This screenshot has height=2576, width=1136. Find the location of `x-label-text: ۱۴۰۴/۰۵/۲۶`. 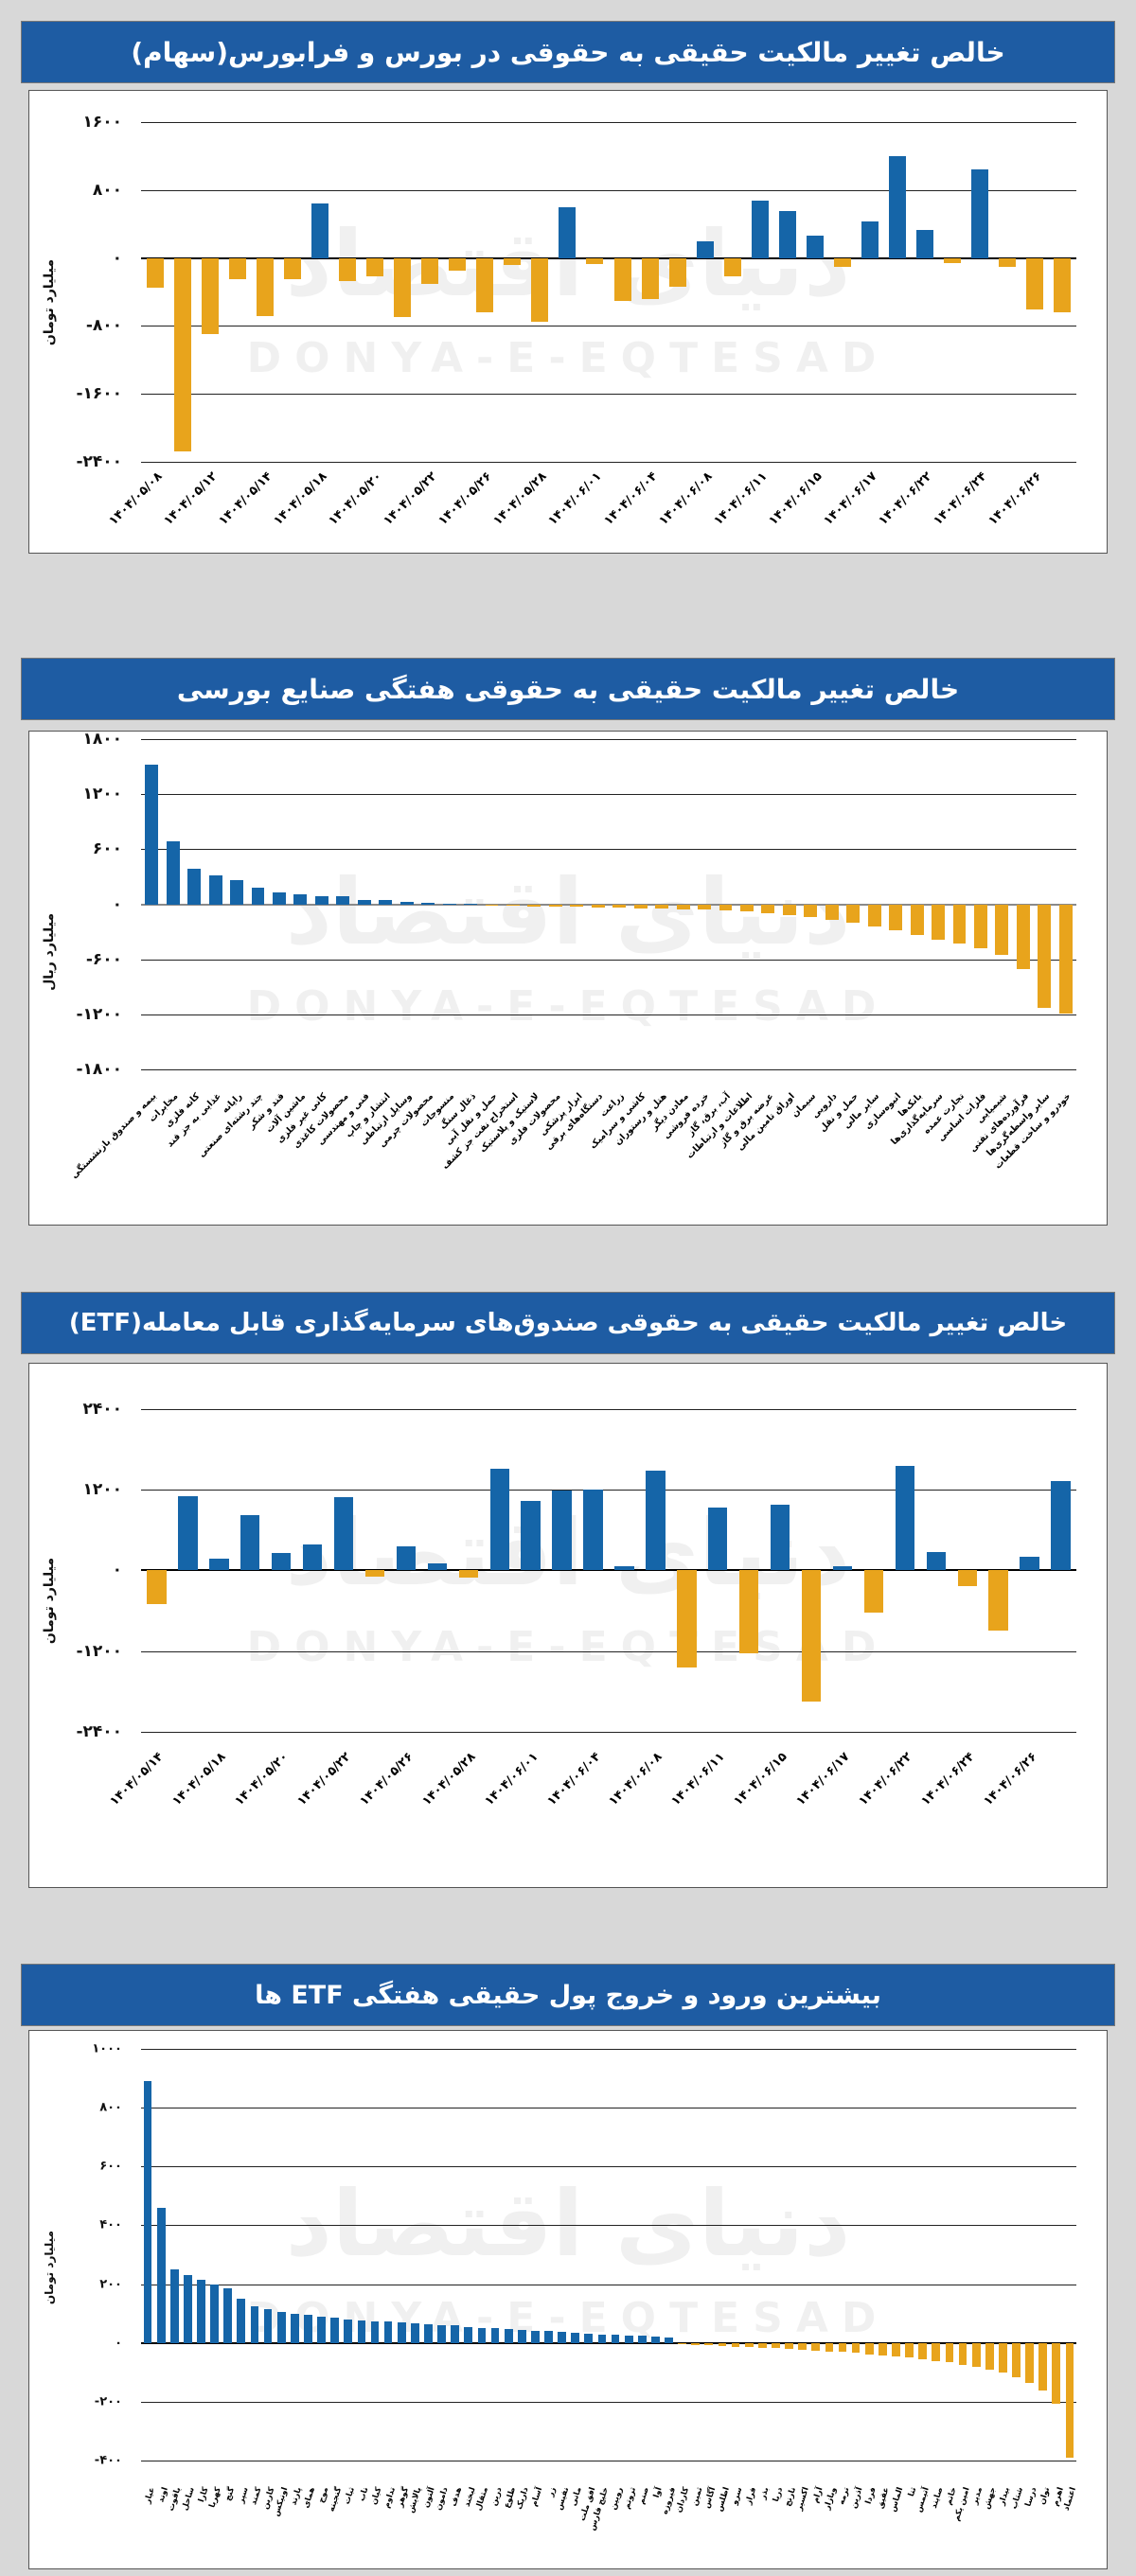

x-label-text: ۱۴۰۴/۰۵/۲۶ is located at coordinates (465, 499).